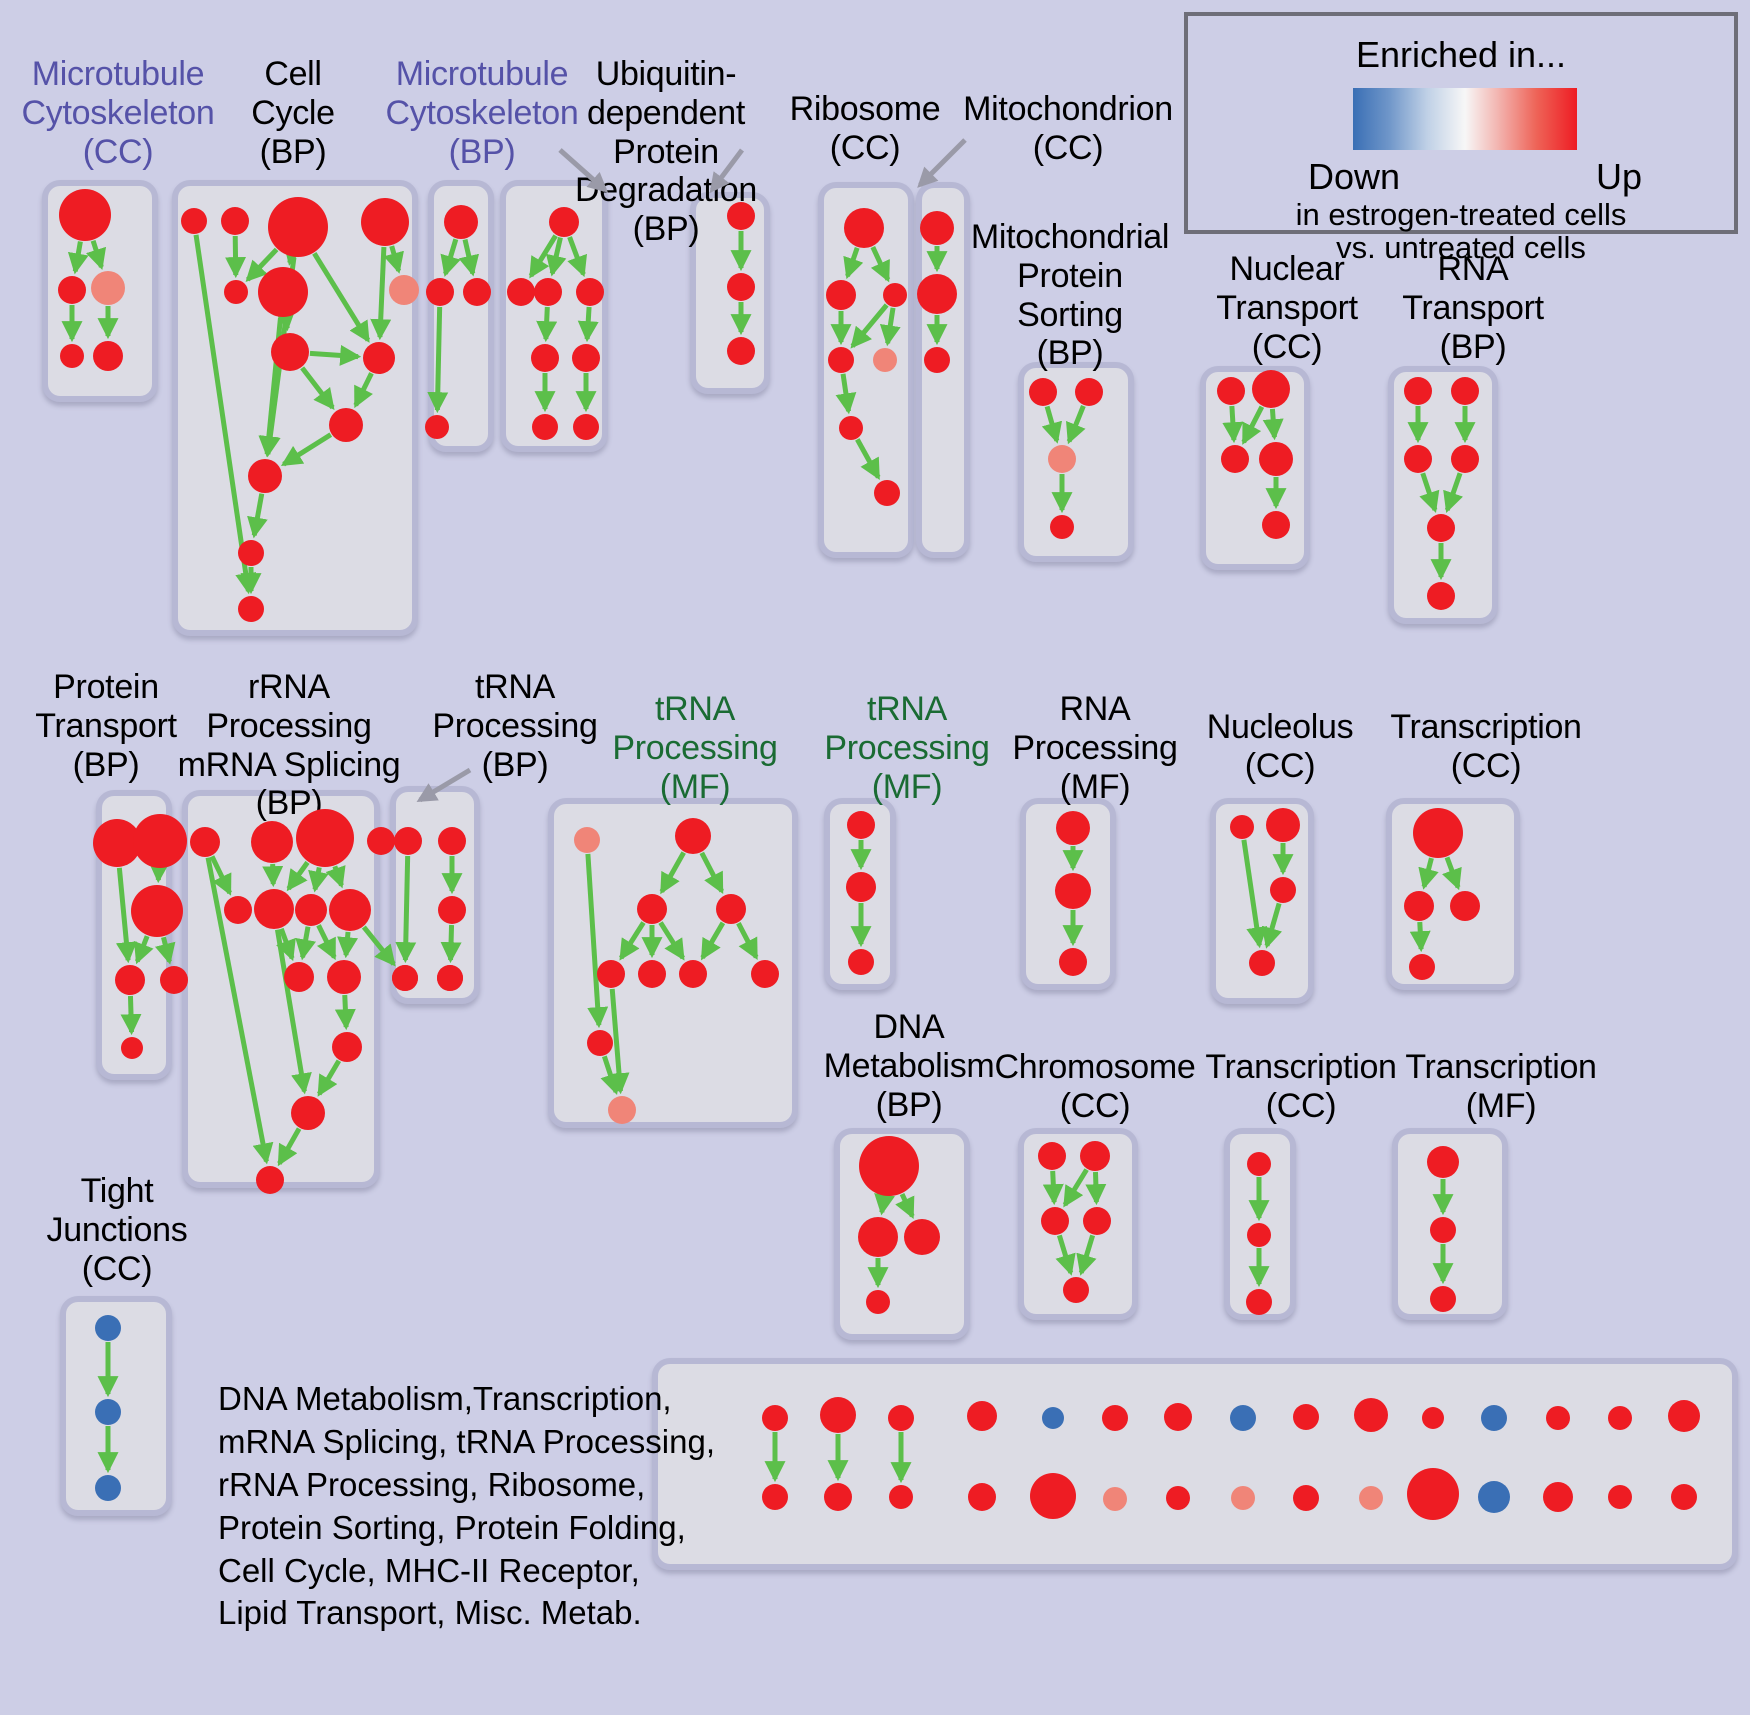 The image size is (1750, 1715). I want to click on label-chromosome-cc: Chromosome (CC), so click(1095, 1086).